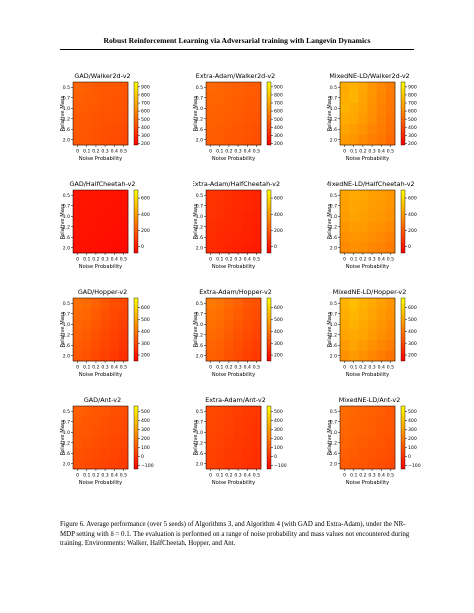 The width and height of the screenshot is (474, 613). I want to click on y-tick-label: 1.6, so click(199, 454).